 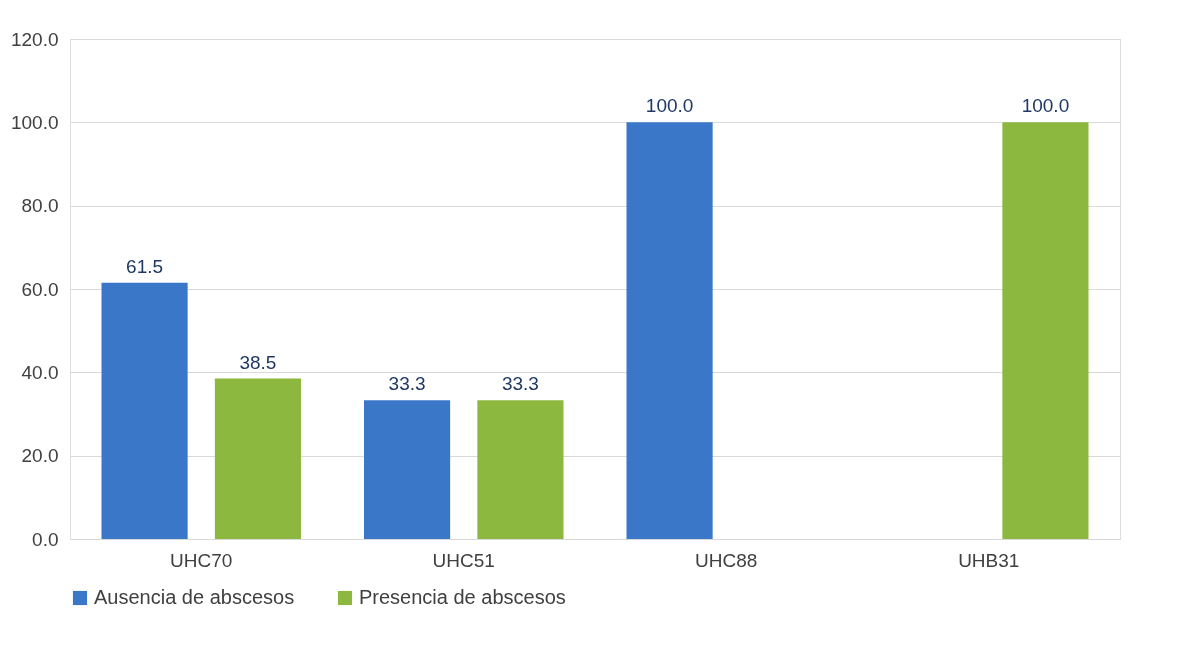 What do you see at coordinates (463, 560) in the screenshot?
I see `x-tick-label: UHC51` at bounding box center [463, 560].